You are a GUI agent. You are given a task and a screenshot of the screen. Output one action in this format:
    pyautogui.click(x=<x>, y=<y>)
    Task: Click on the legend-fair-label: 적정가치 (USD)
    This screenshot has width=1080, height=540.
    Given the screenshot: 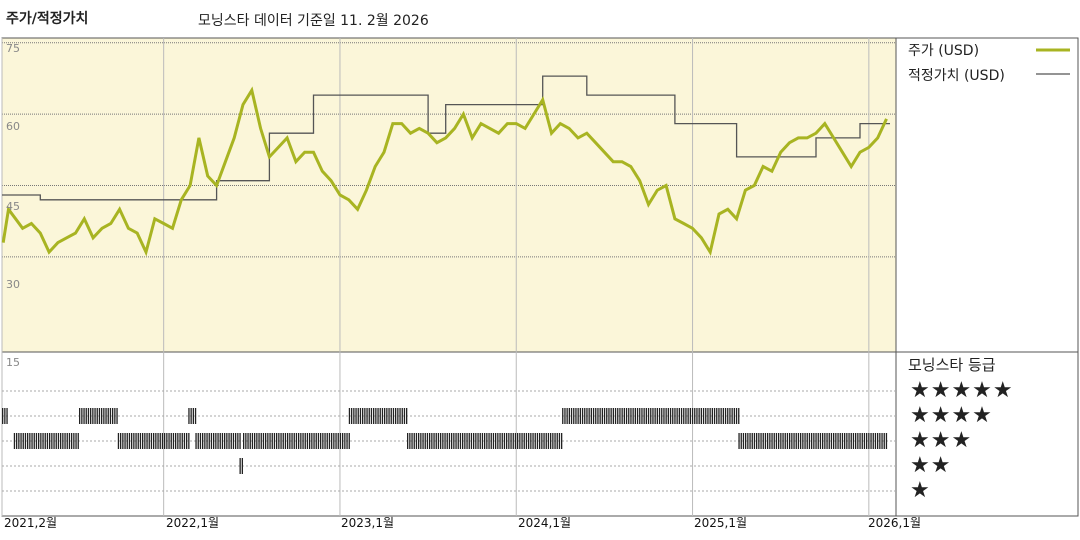 What is the action you would take?
    pyautogui.click(x=956, y=76)
    